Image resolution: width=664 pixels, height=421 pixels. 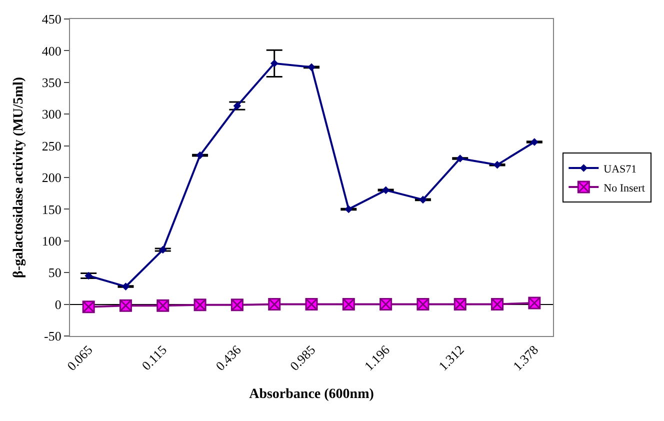 I want to click on y-tick-label: 100, so click(x=52, y=240).